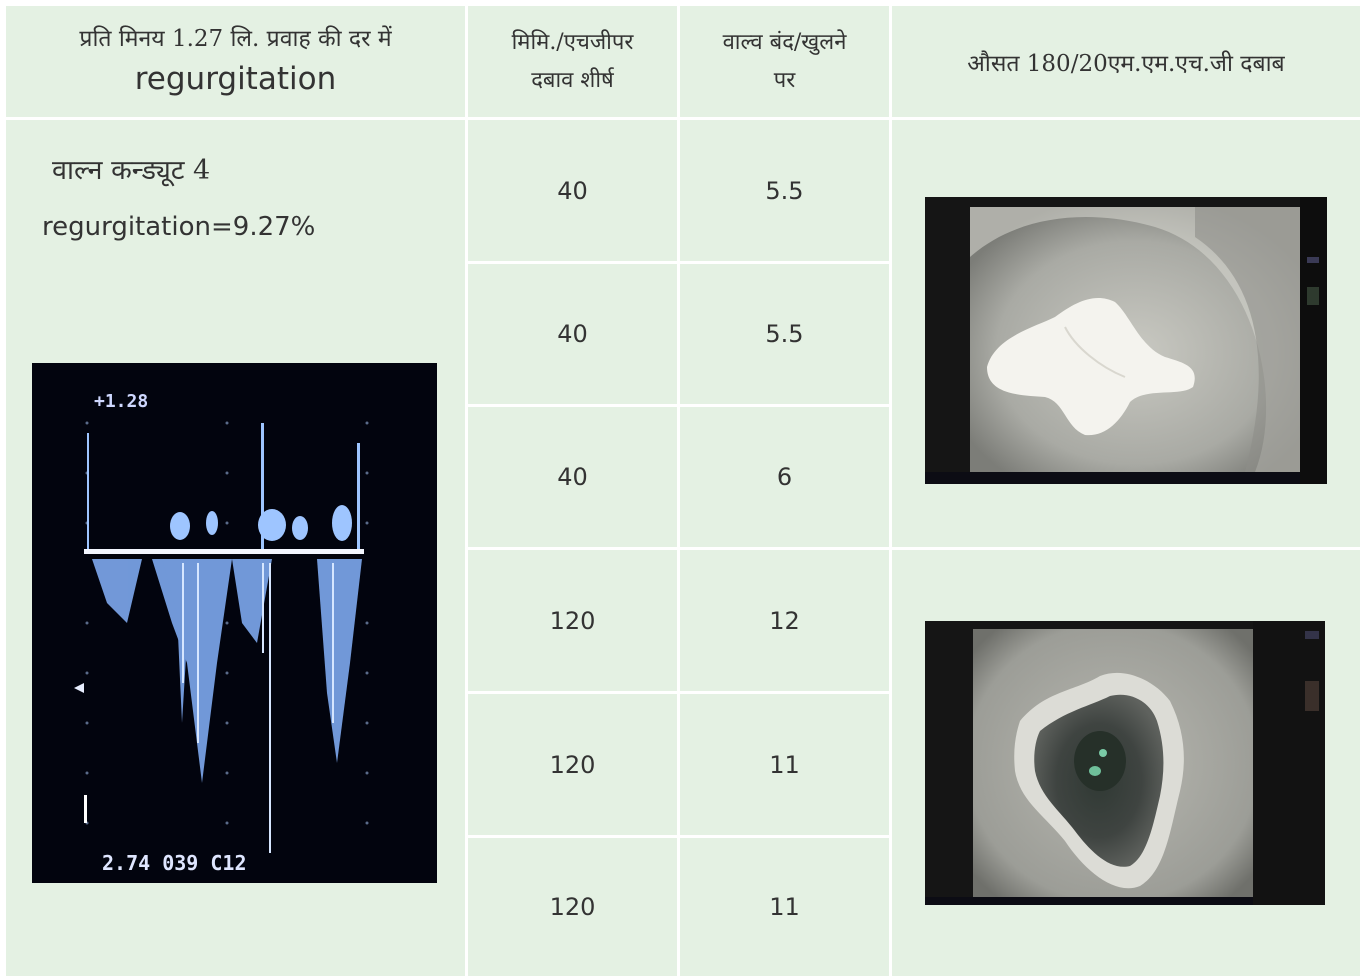 This screenshot has width=1360, height=976. What do you see at coordinates (179, 227) in the screenshot?
I see `regurgitation-value: regurgitation=9.27%` at bounding box center [179, 227].